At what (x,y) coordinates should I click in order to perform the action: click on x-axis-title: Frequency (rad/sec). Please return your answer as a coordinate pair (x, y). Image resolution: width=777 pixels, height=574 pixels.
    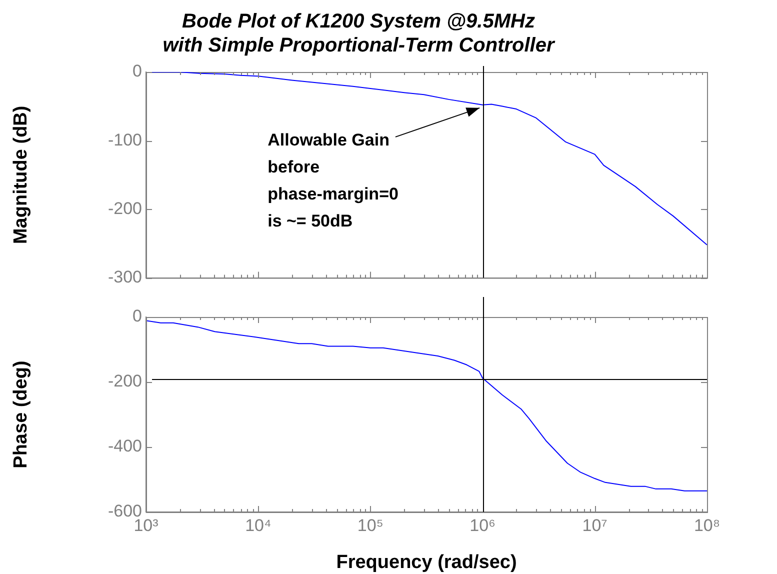
    Looking at the image, I should click on (426, 562).